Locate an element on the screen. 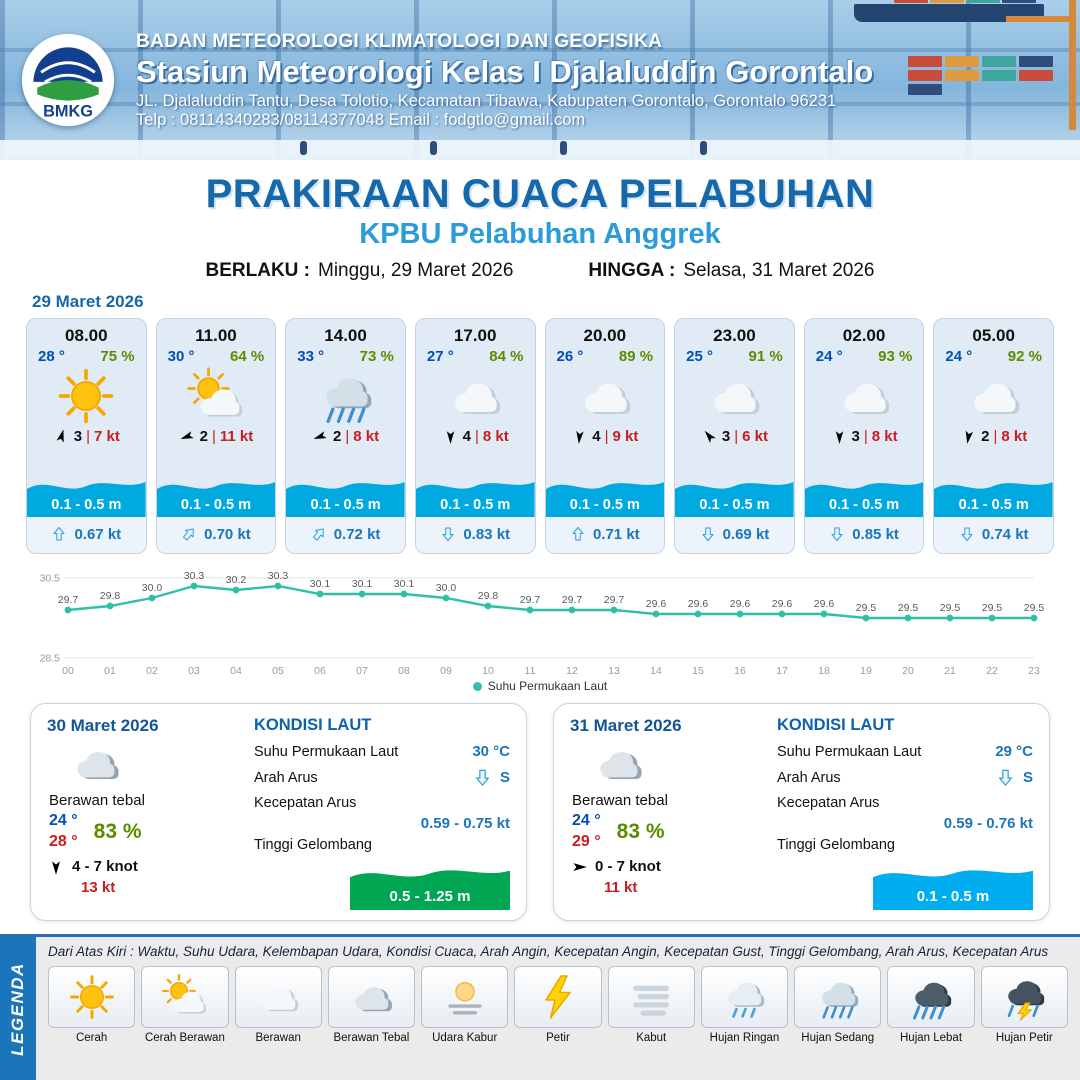 Image resolution: width=1080 pixels, height=1080 pixels. floor-illustration is located at coordinates (540, 150).